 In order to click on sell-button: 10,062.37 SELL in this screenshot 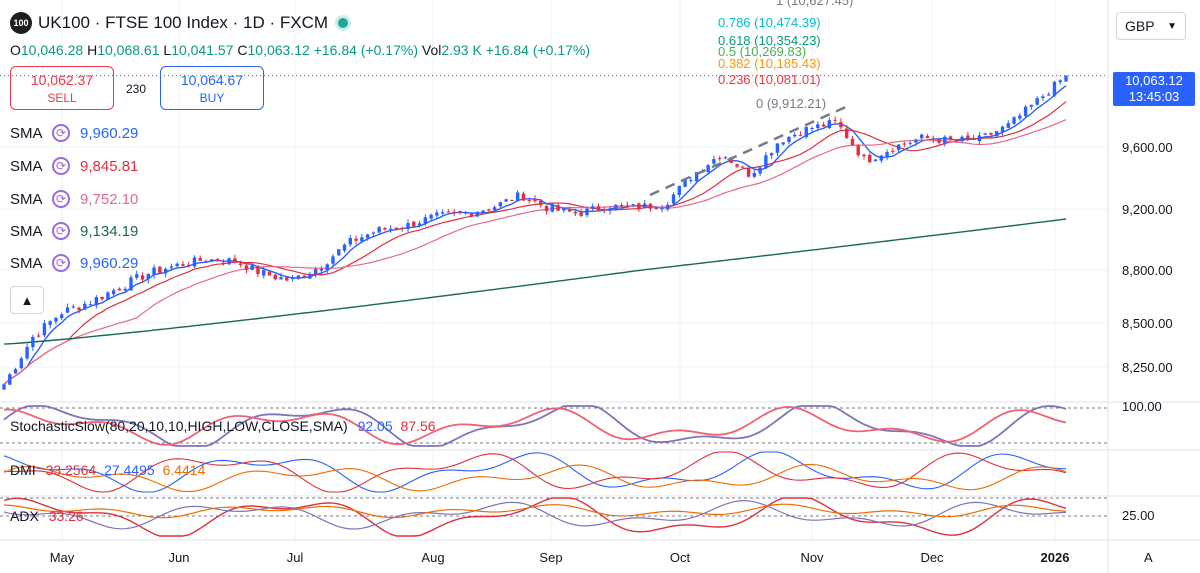, I will do `click(62, 88)`.